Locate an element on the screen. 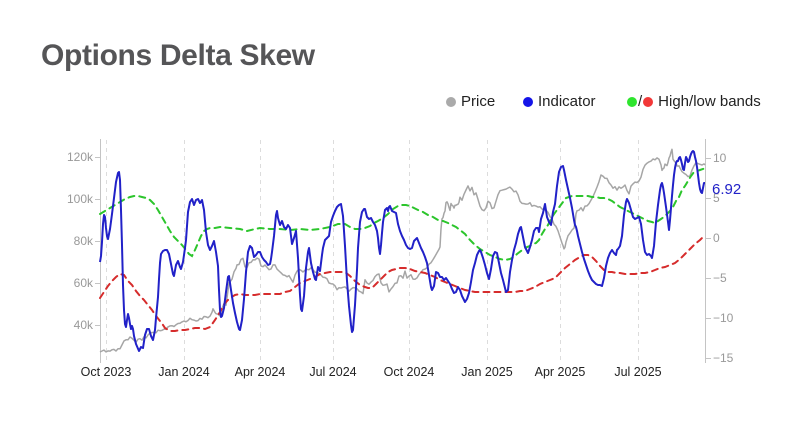 The height and width of the screenshot is (433, 794). svg-text: 100k is located at coordinates (80, 199).